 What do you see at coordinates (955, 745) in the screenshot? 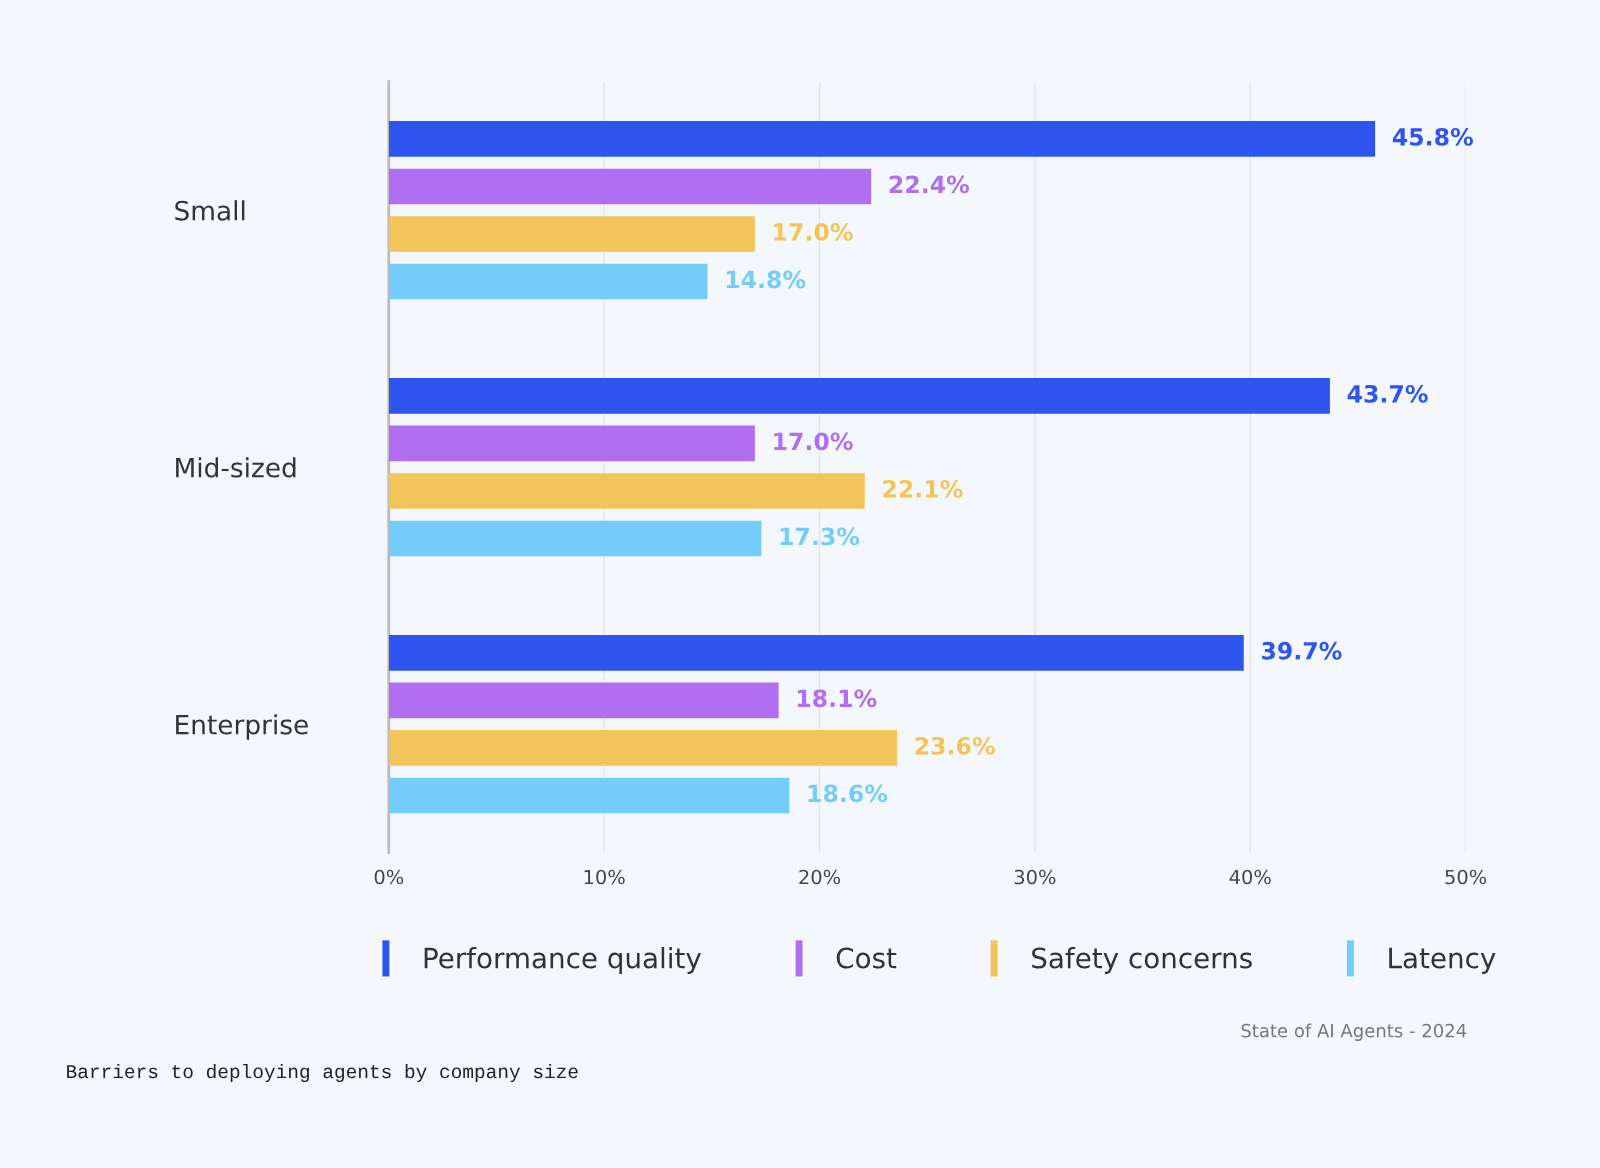
I see `data-label: 23.6%` at bounding box center [955, 745].